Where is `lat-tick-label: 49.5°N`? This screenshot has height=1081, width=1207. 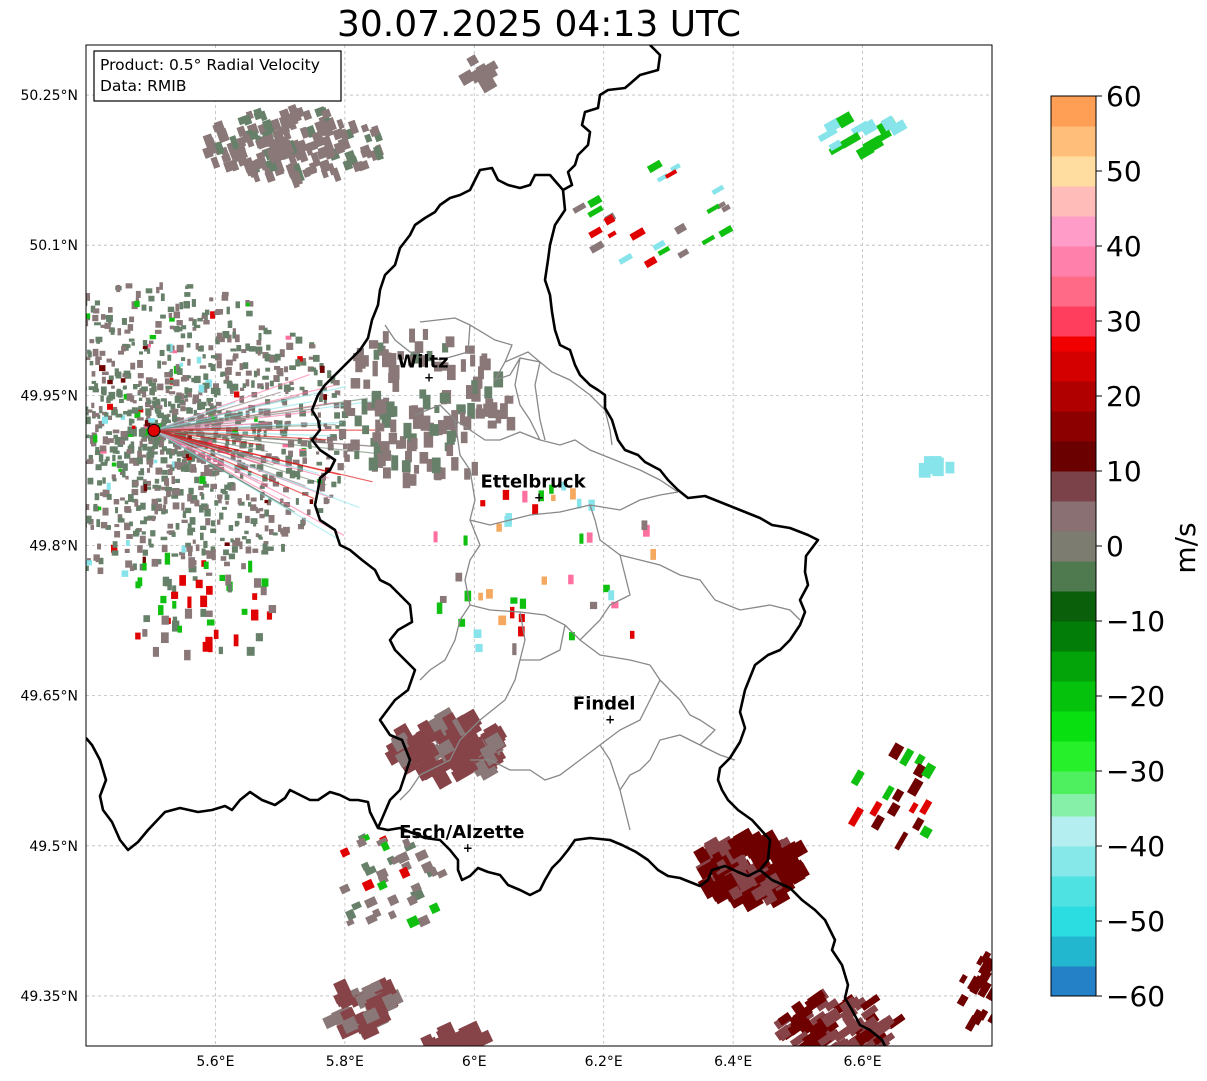
lat-tick-label: 49.5°N is located at coordinates (53, 847).